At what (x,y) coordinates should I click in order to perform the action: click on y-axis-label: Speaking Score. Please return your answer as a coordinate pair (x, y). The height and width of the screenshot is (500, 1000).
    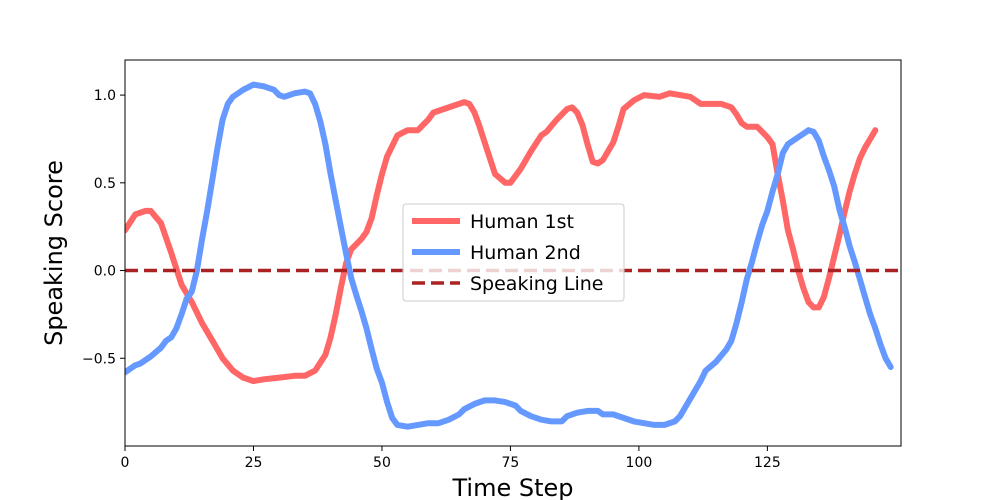
    Looking at the image, I should click on (54, 253).